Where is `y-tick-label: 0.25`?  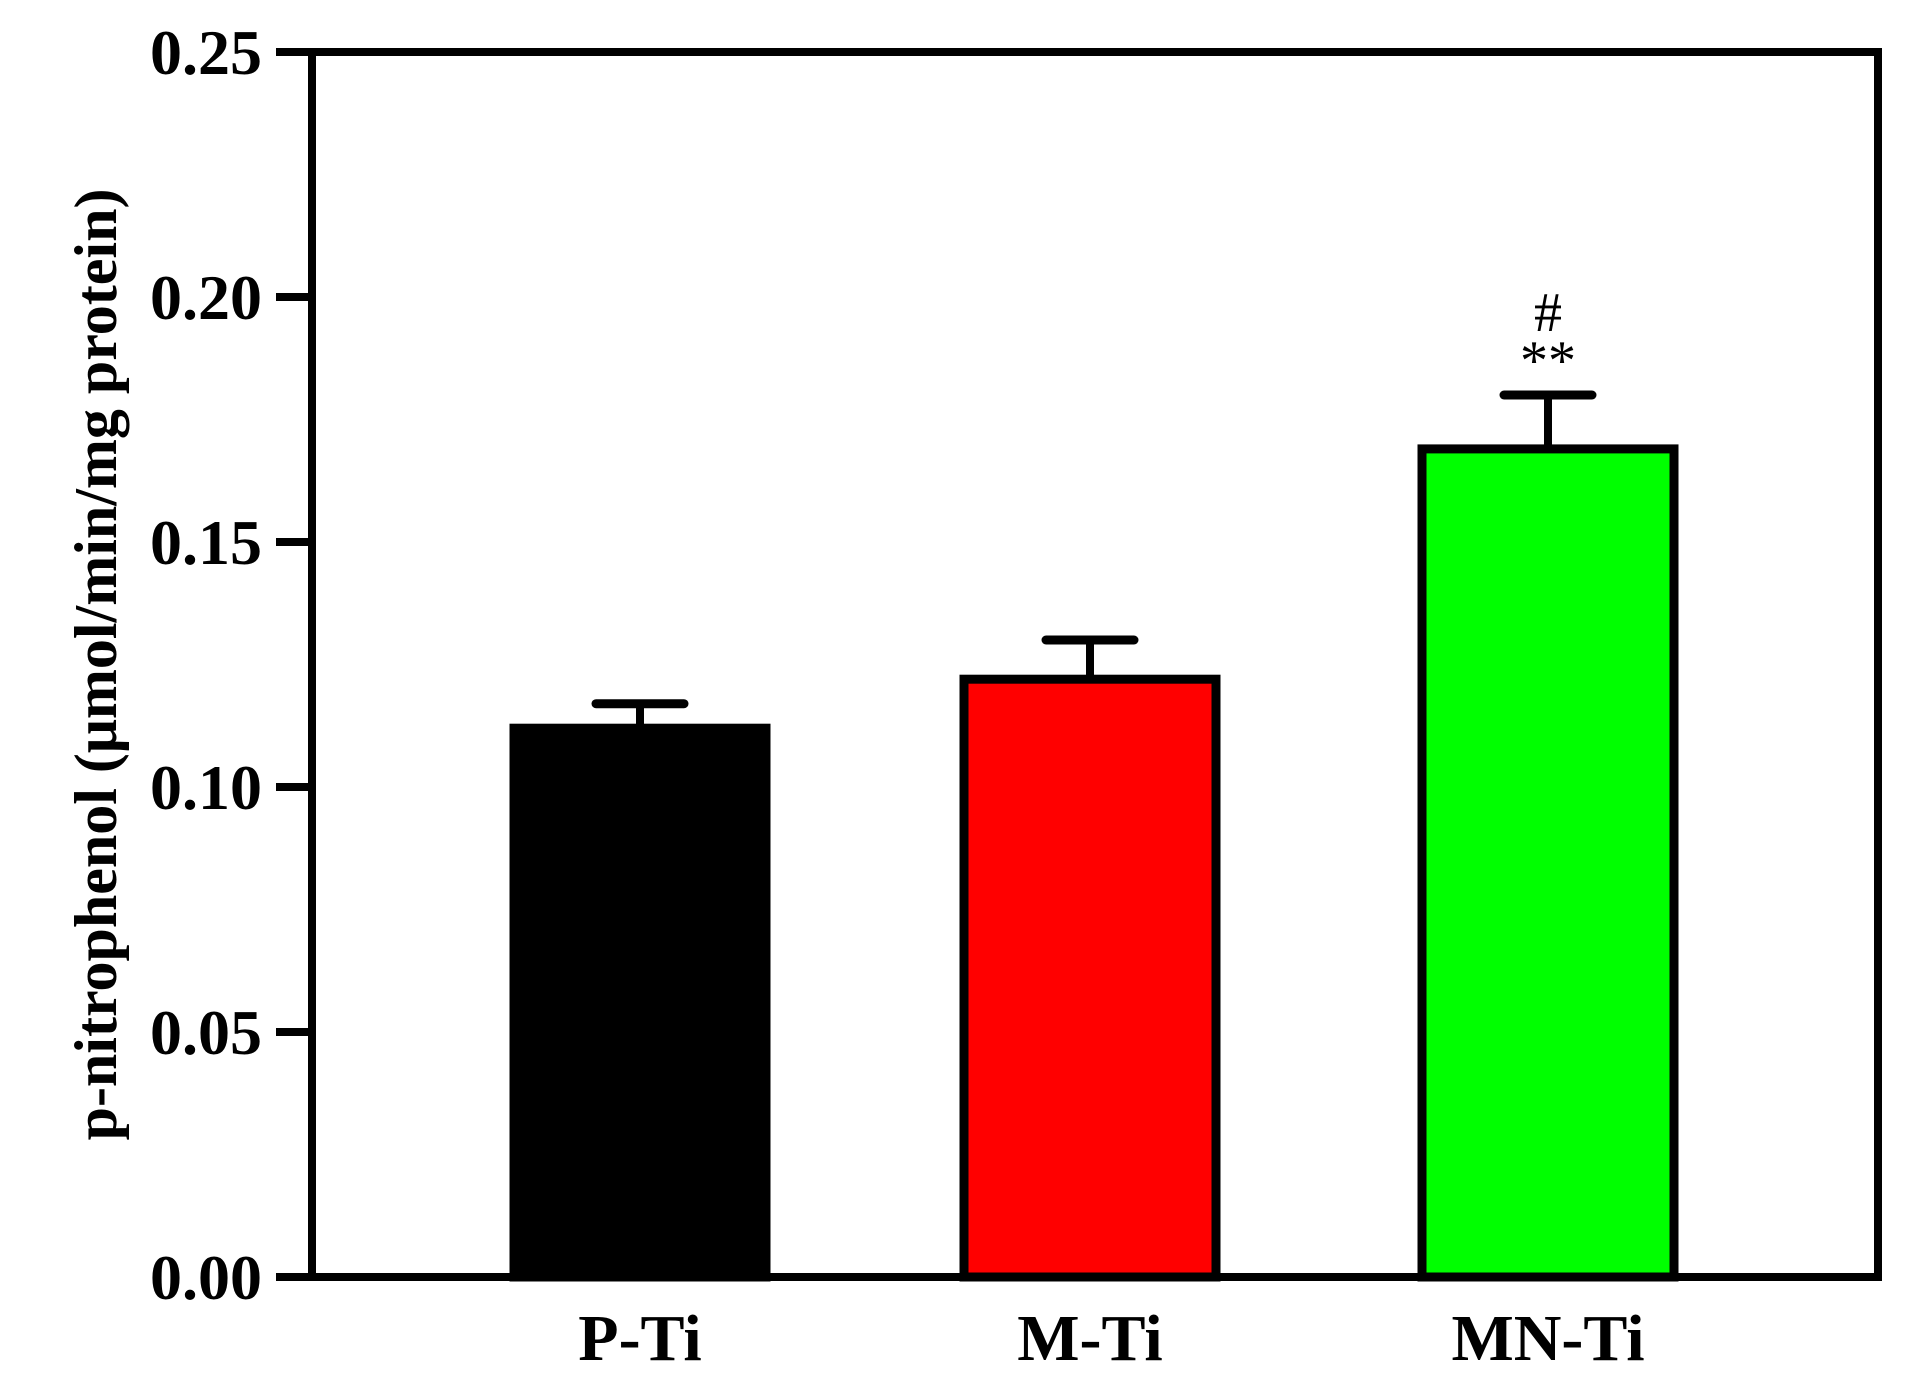
y-tick-label: 0.25 is located at coordinates (206, 52).